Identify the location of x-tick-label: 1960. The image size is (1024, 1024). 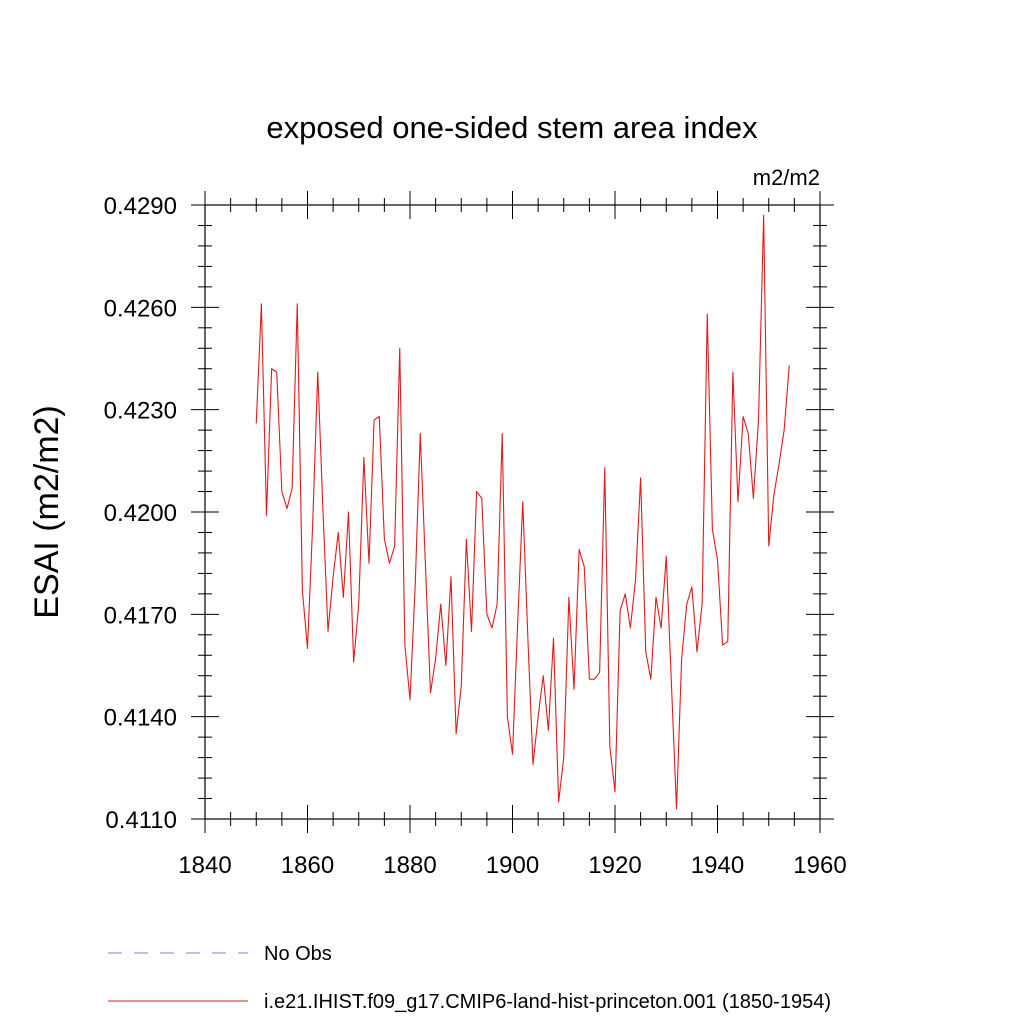
(819, 865).